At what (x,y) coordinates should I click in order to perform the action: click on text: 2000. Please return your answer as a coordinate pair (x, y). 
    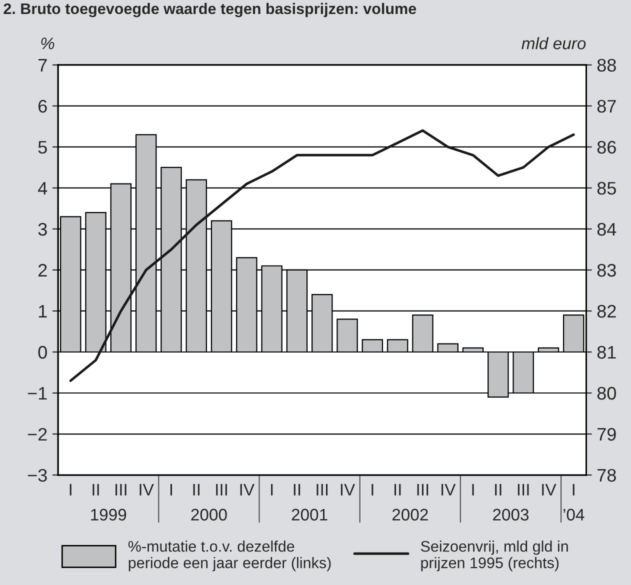
    Looking at the image, I should click on (209, 514).